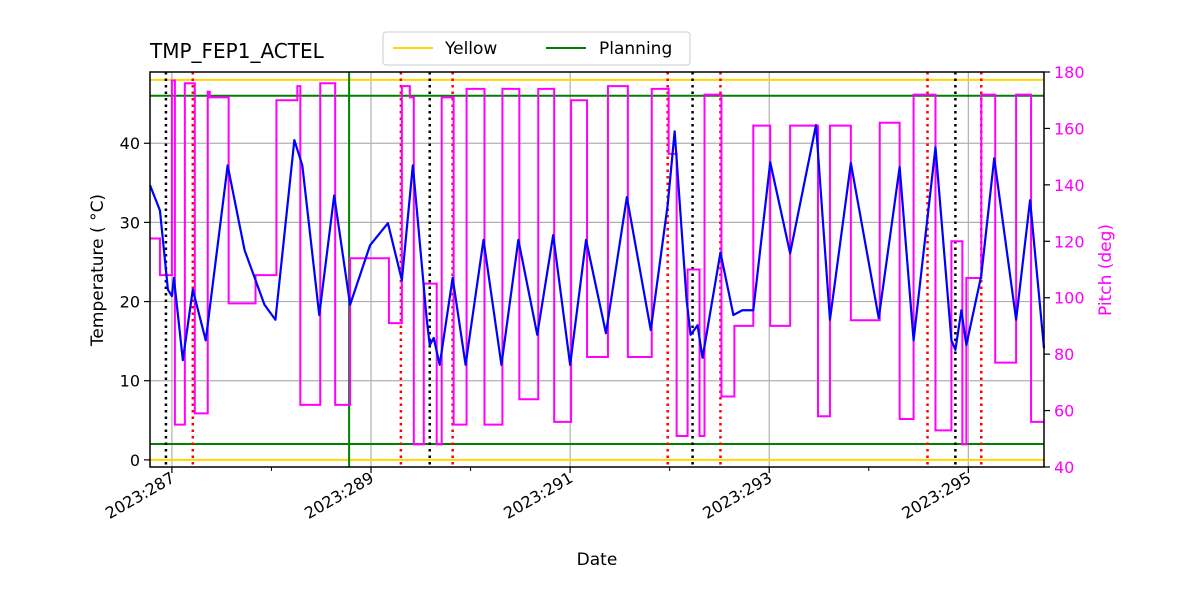 The width and height of the screenshot is (1200, 604). Describe the element at coordinates (1069, 128) in the screenshot. I see `y2-tick-label: 160` at that location.